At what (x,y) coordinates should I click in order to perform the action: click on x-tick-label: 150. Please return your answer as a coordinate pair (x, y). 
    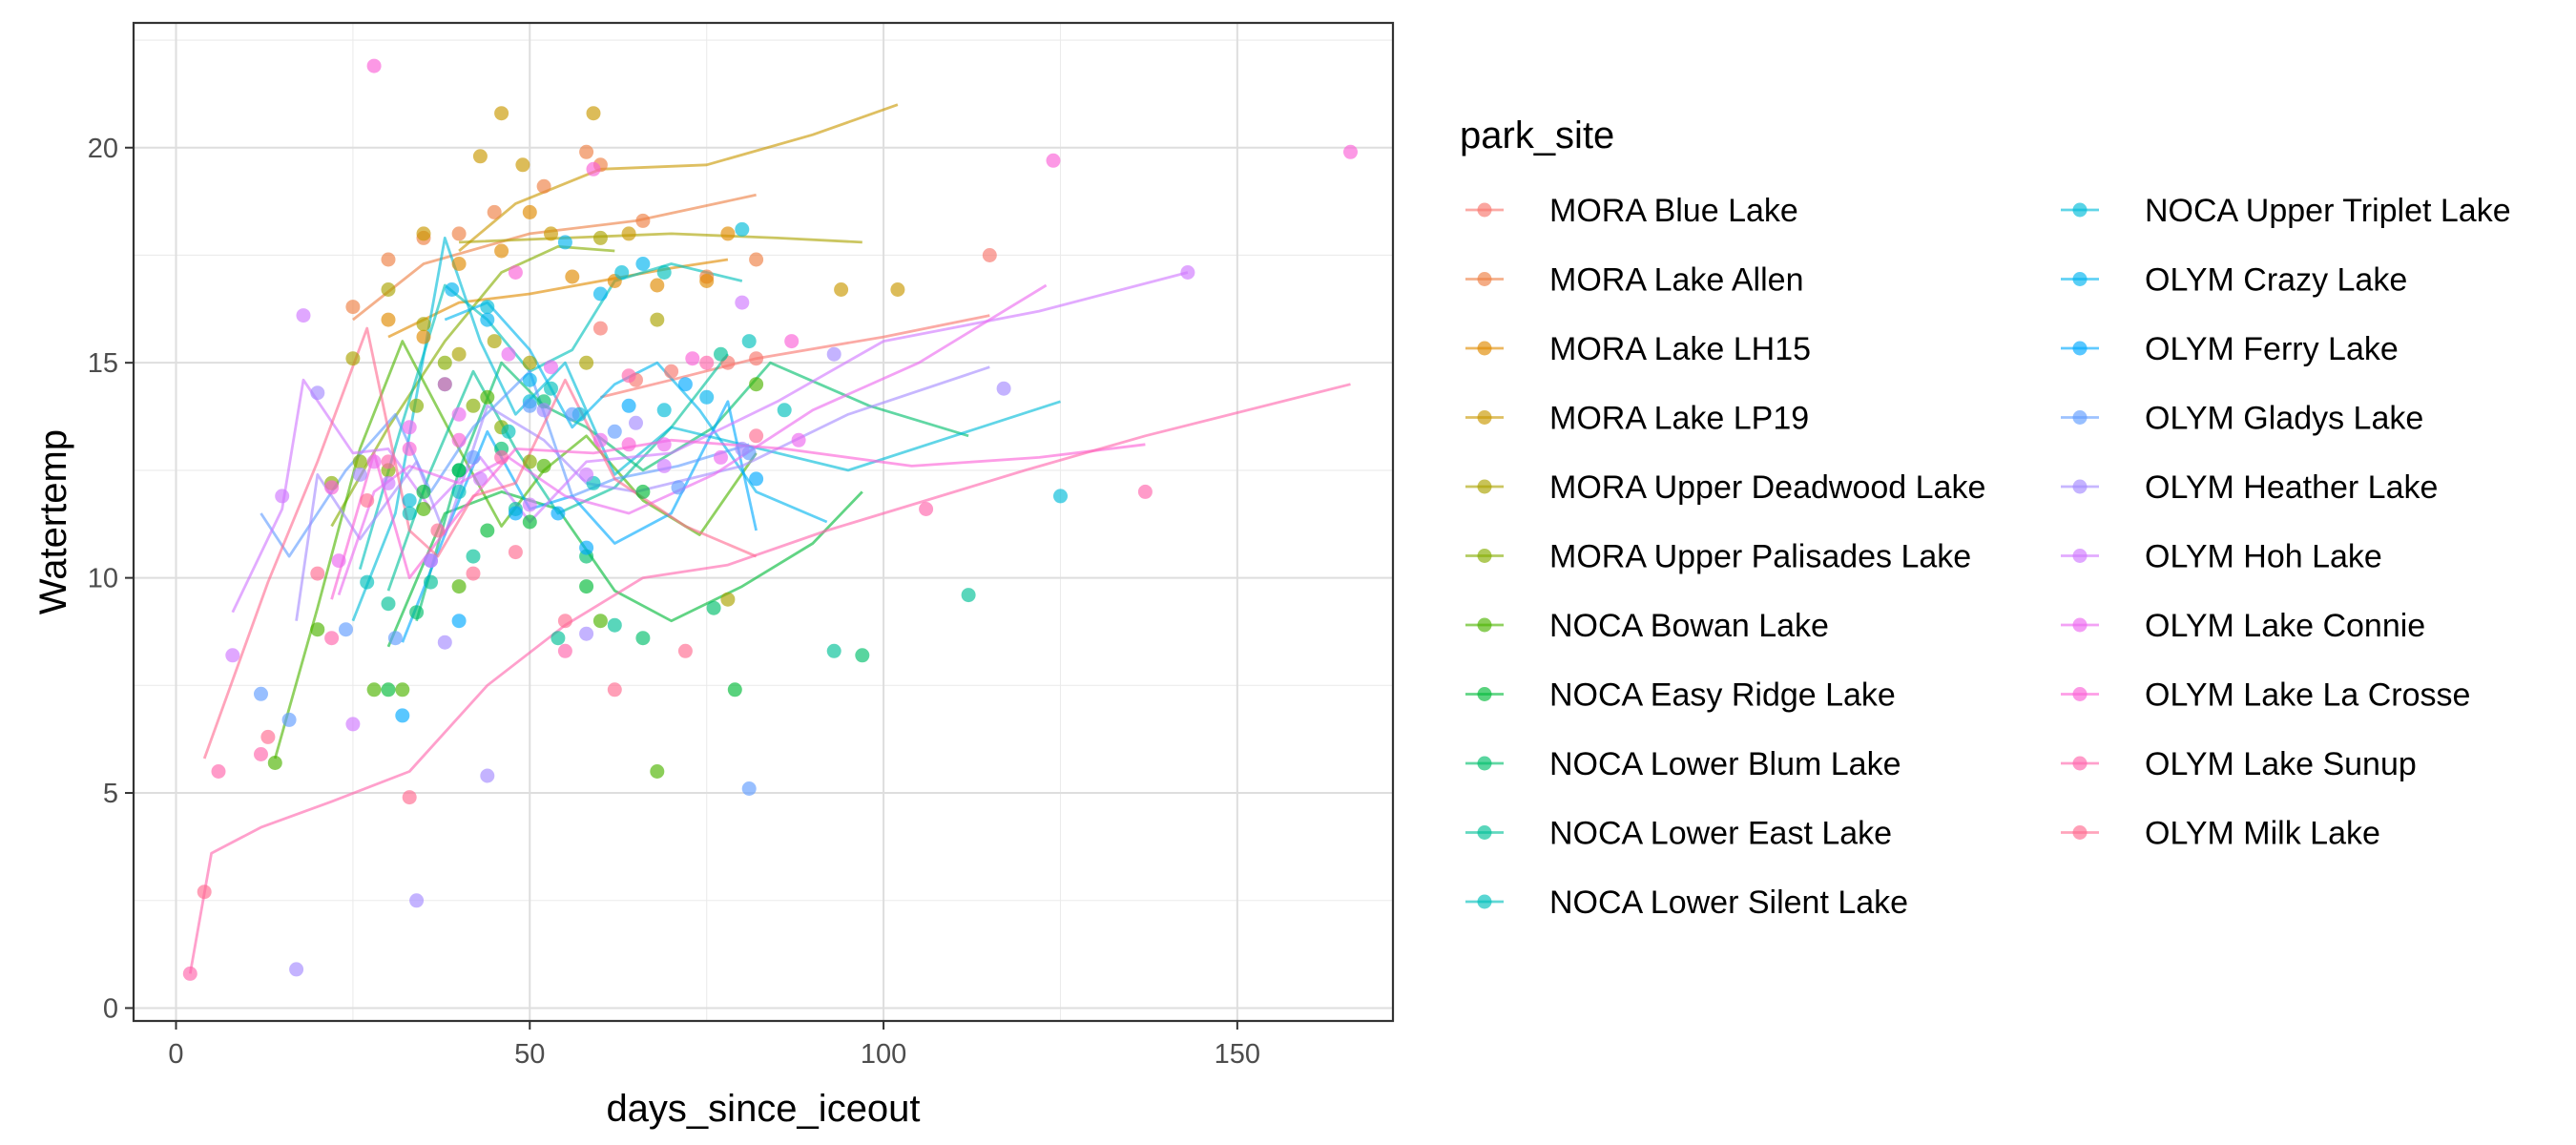
    Looking at the image, I should click on (1237, 1055).